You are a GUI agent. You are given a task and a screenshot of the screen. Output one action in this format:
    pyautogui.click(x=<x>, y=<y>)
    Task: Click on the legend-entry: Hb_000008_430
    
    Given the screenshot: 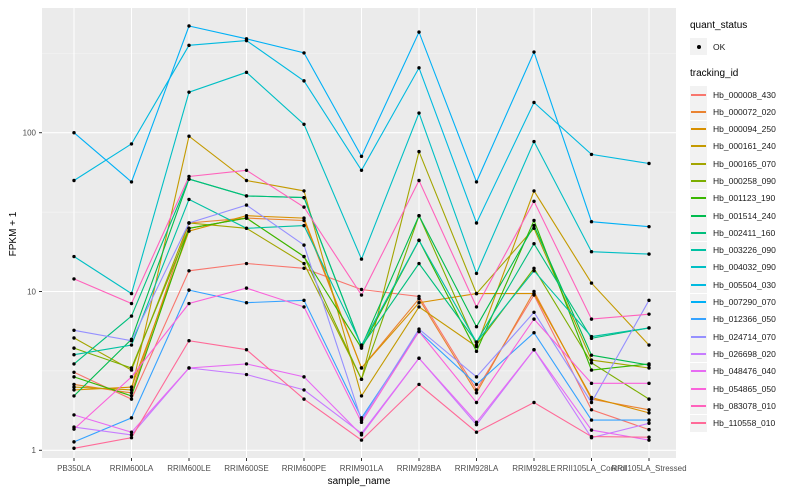 What is the action you would take?
    pyautogui.click(x=745, y=94)
    